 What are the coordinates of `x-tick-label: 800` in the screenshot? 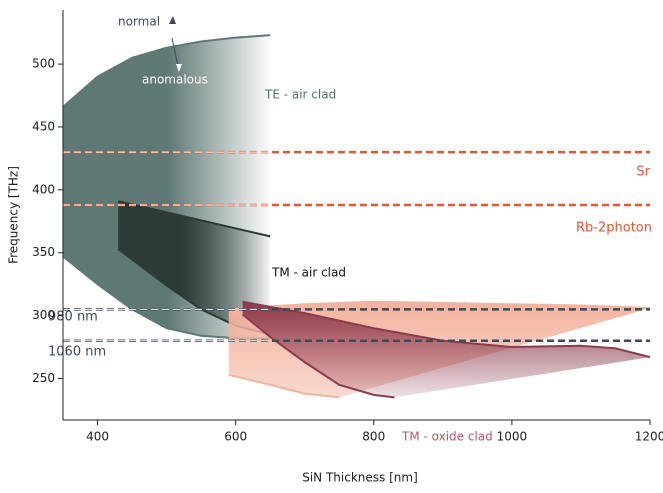 It's located at (373, 437).